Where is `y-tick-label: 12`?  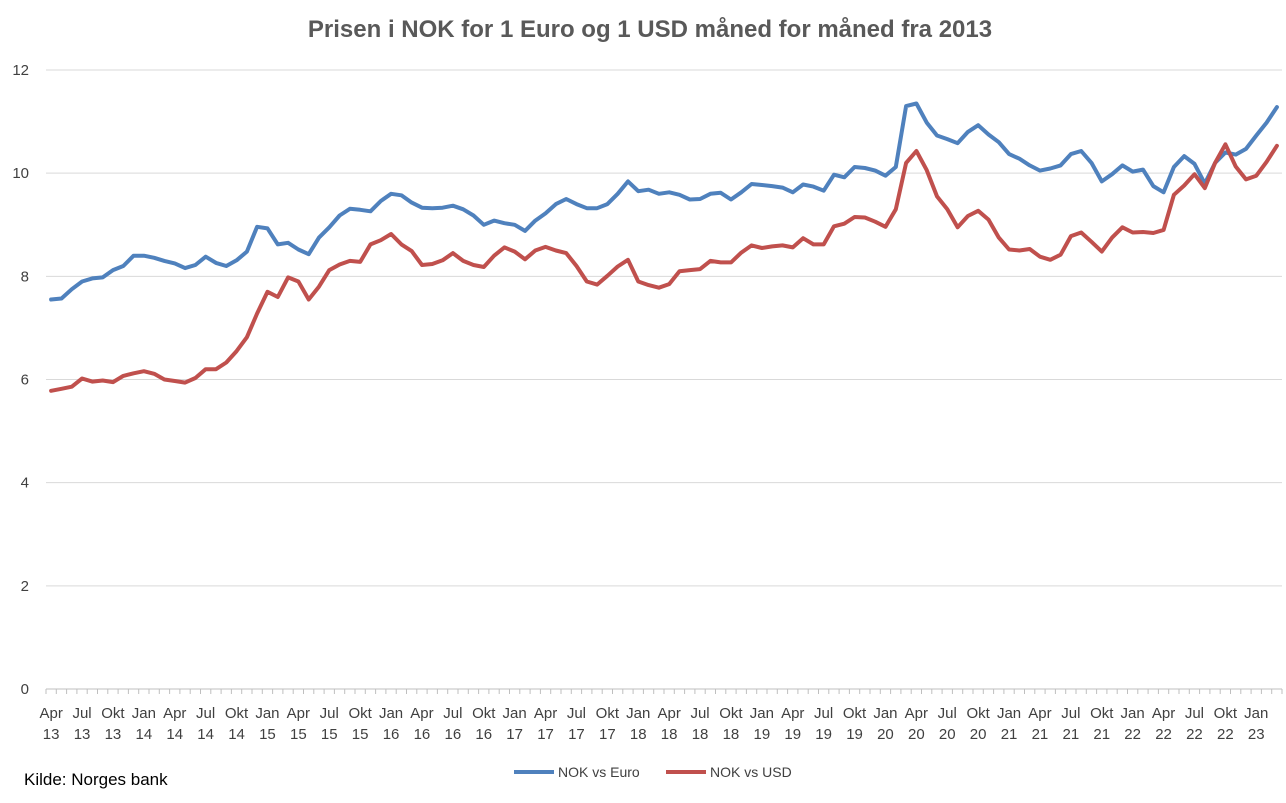
y-tick-label: 12 is located at coordinates (20, 70).